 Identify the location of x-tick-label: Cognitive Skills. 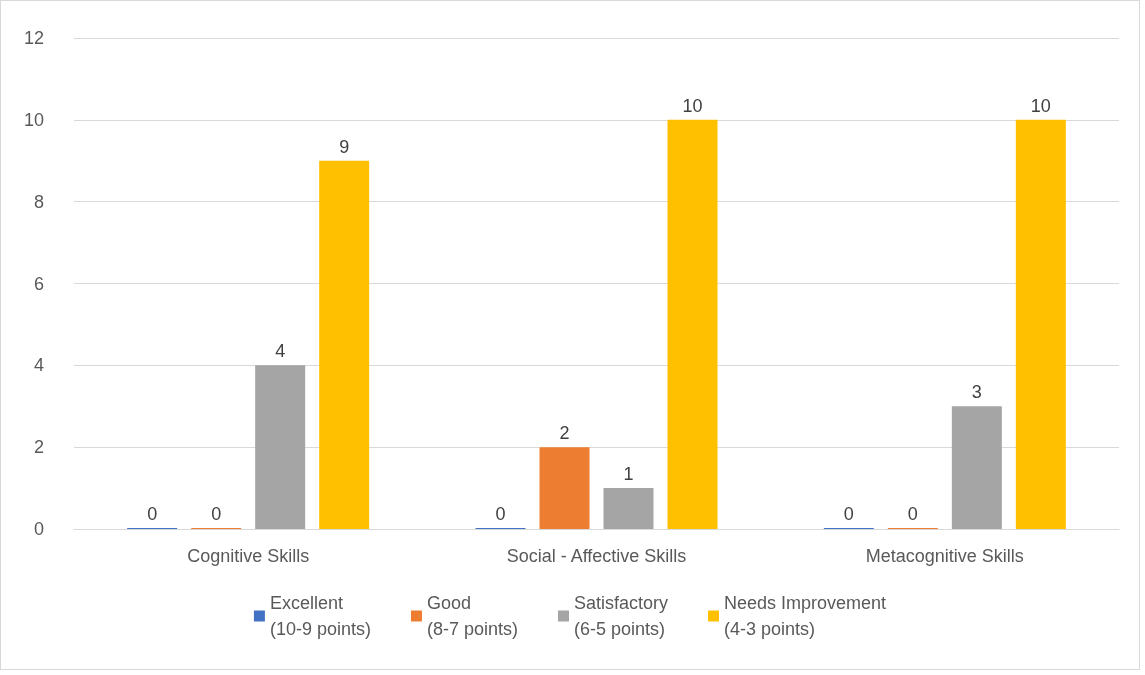
(248, 556).